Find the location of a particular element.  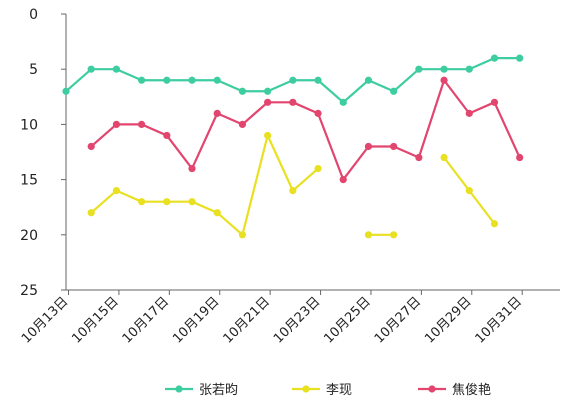

x-tick-label: 10月23日 is located at coordinates (297, 320).